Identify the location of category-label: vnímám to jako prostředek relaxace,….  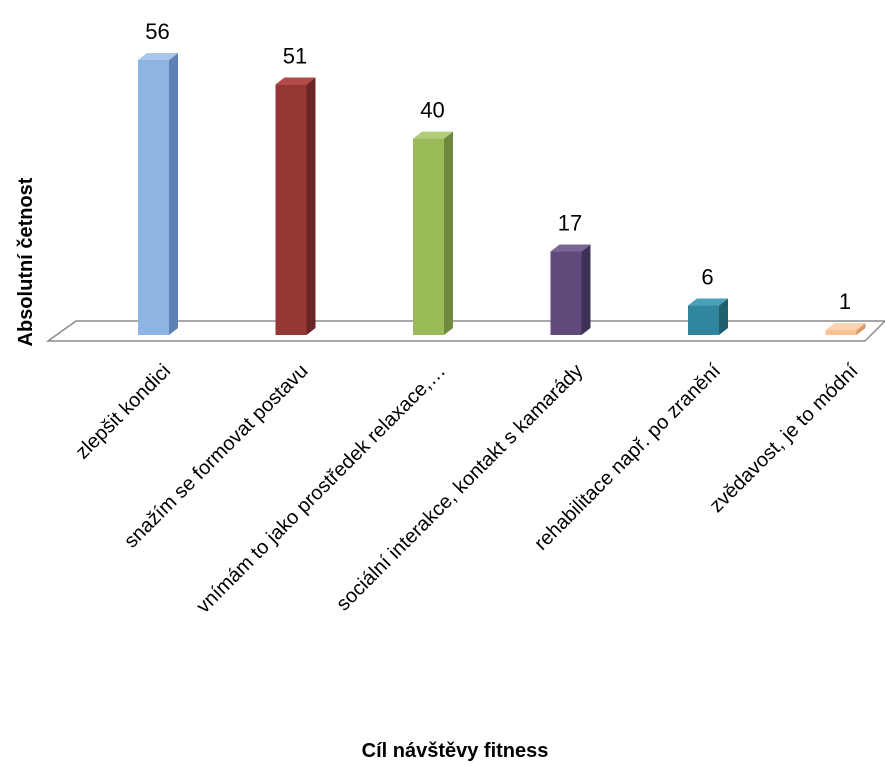
(321, 489).